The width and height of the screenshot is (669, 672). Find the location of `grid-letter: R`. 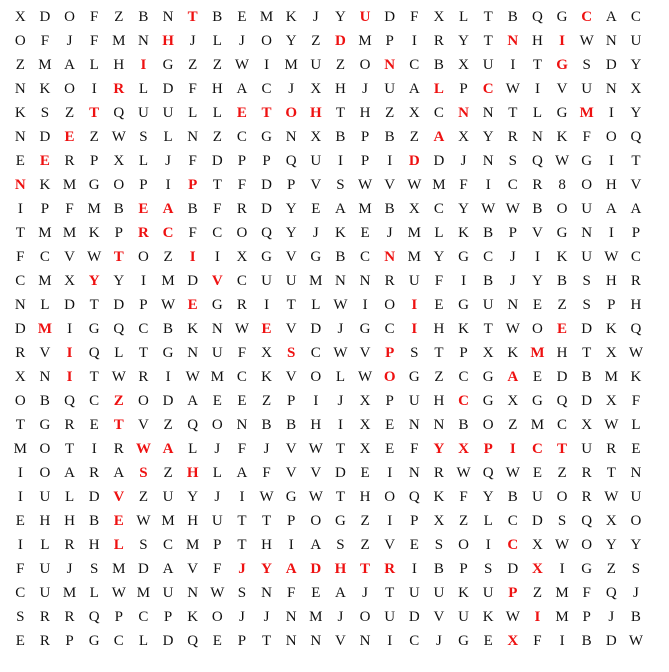

grid-letter: R is located at coordinates (586, 496).